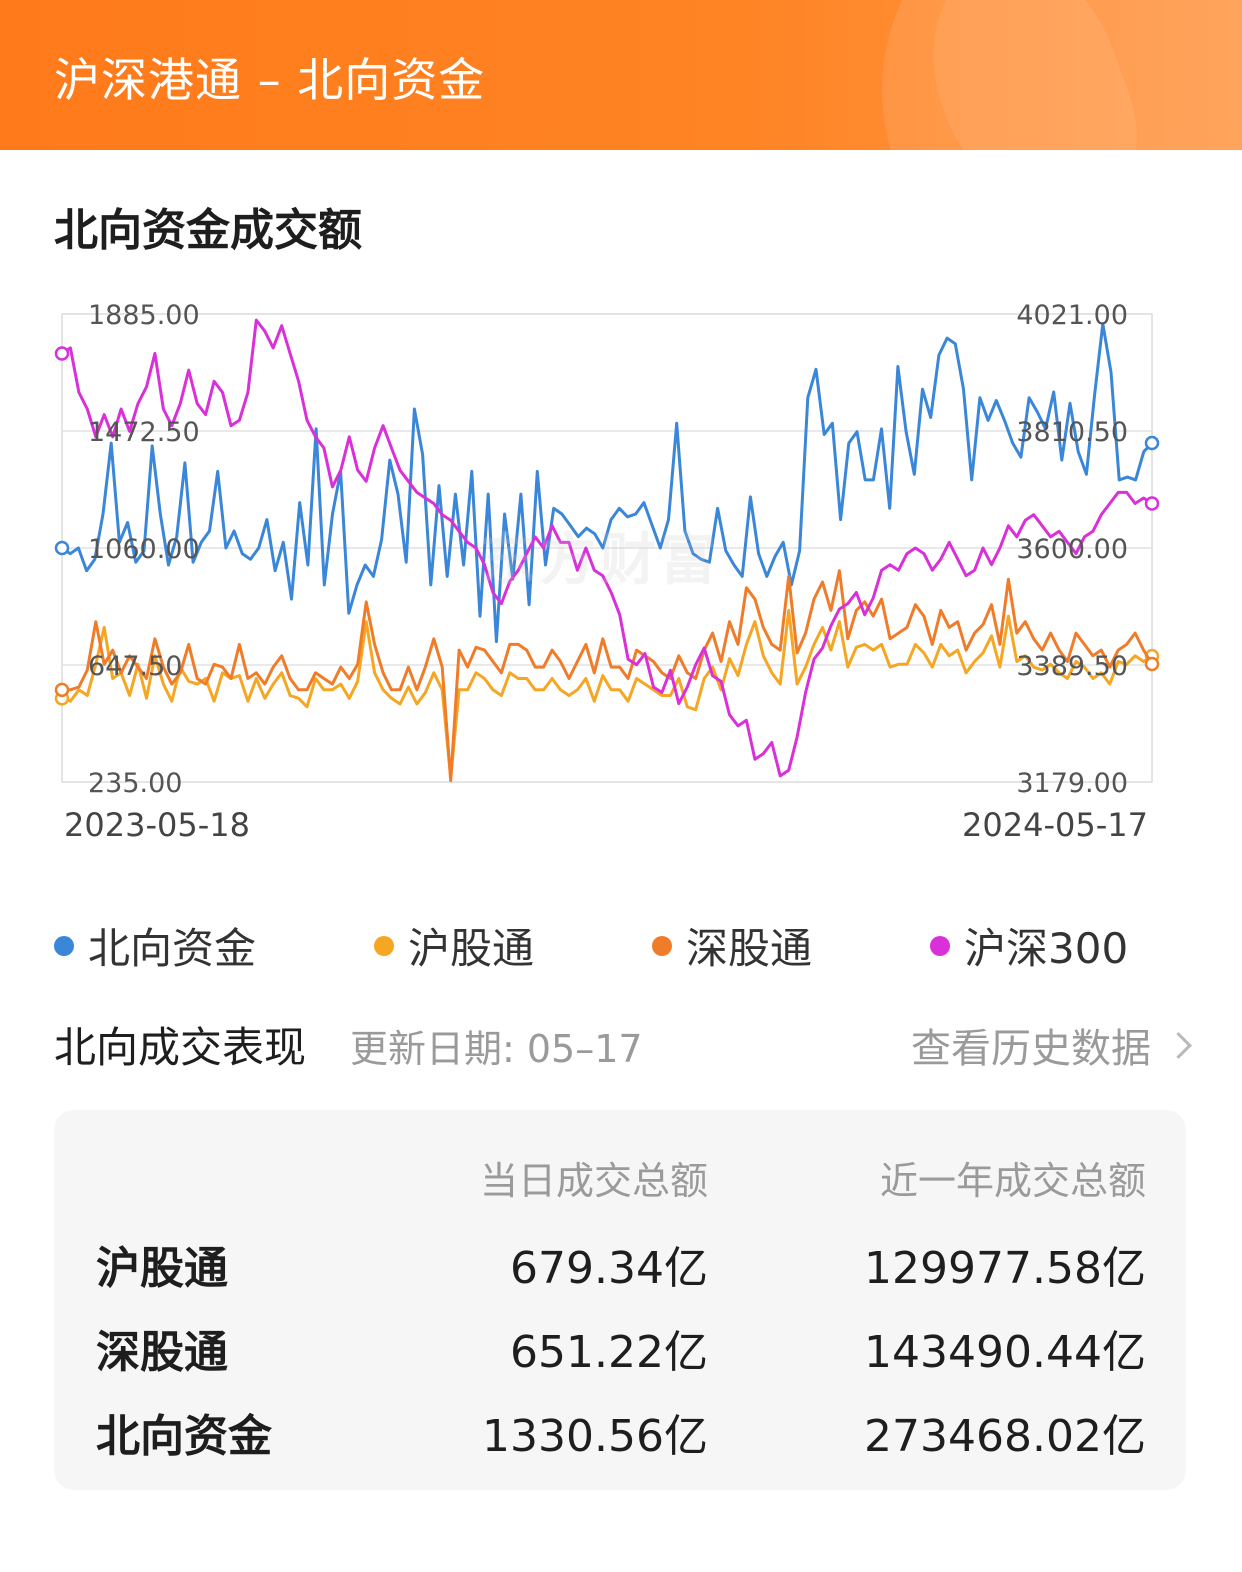  I want to click on left-axis-tick-label: 1060.00, so click(144, 549).